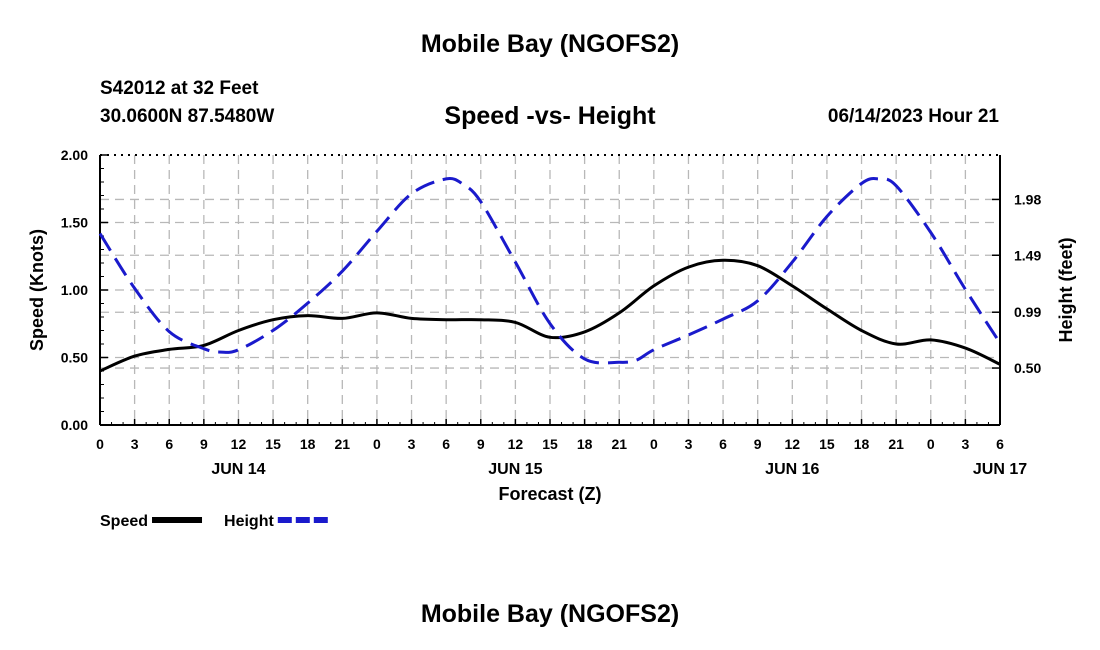 This screenshot has height=650, width=1100. What do you see at coordinates (74, 223) in the screenshot?
I see `y-tick-label: 1.50` at bounding box center [74, 223].